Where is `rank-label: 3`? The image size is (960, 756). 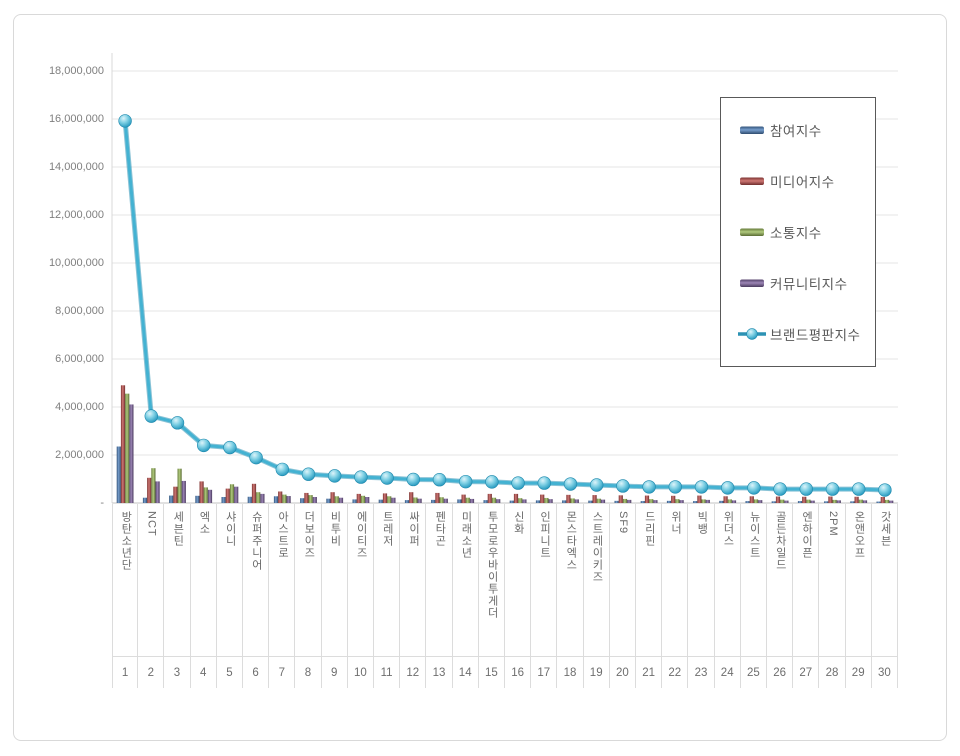 rank-label: 3 is located at coordinates (177, 672).